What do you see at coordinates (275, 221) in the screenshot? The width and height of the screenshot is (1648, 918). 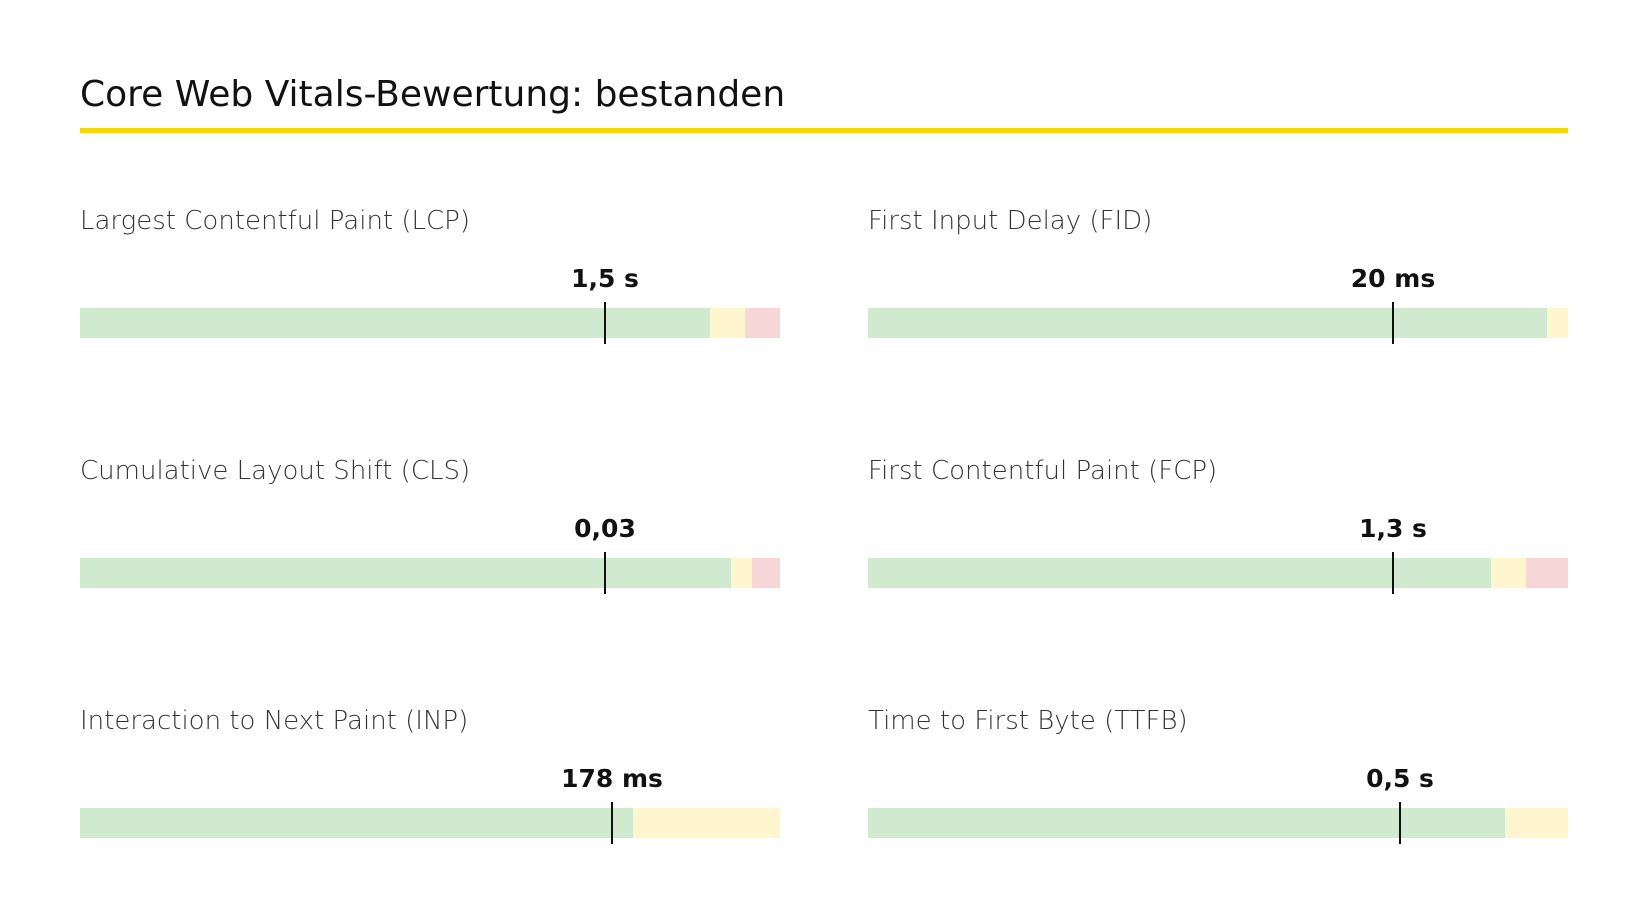 I see `metric-name: Largest Contentful Paint (LCP)` at bounding box center [275, 221].